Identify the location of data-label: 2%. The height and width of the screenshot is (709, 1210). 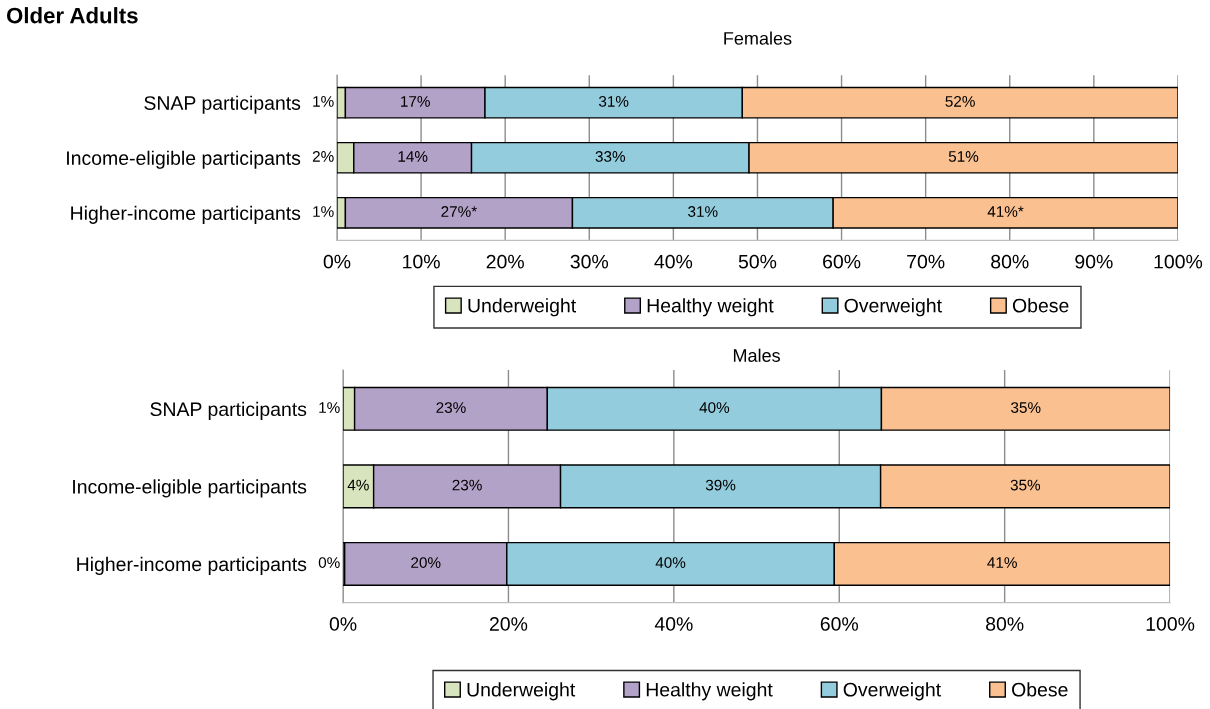
(323, 156).